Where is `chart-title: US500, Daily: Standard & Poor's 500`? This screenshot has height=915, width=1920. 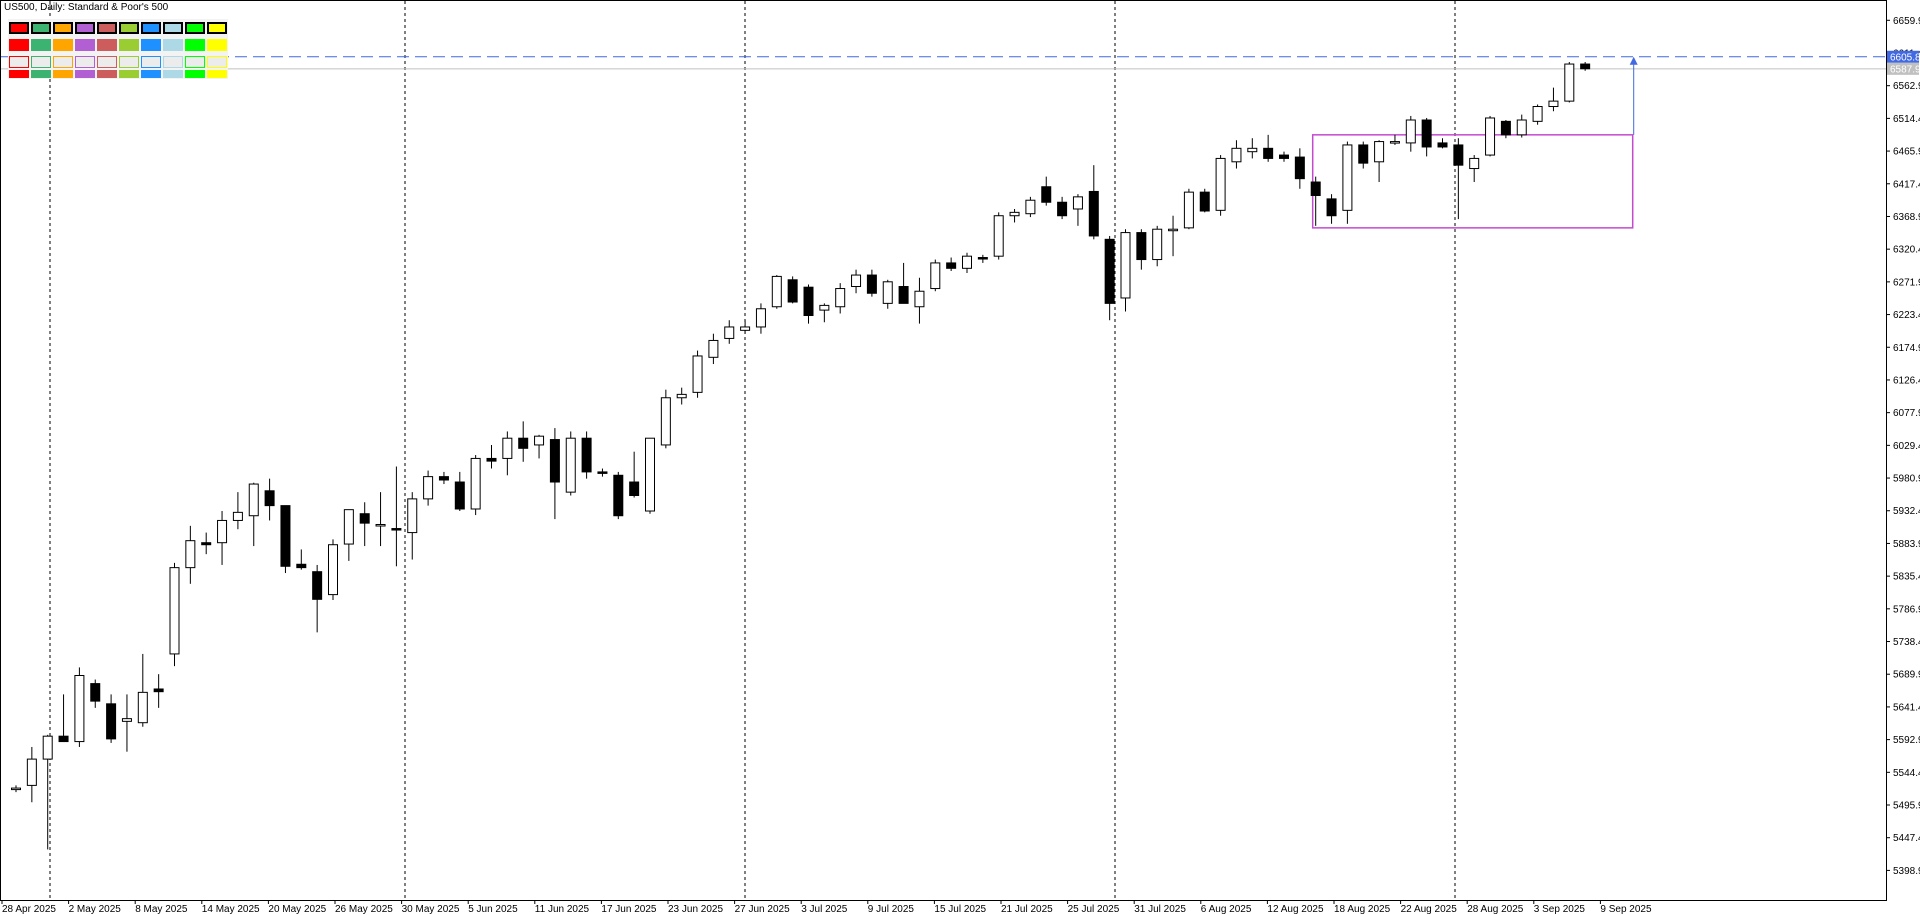 chart-title: US500, Daily: Standard & Poor's 500 is located at coordinates (86, 7).